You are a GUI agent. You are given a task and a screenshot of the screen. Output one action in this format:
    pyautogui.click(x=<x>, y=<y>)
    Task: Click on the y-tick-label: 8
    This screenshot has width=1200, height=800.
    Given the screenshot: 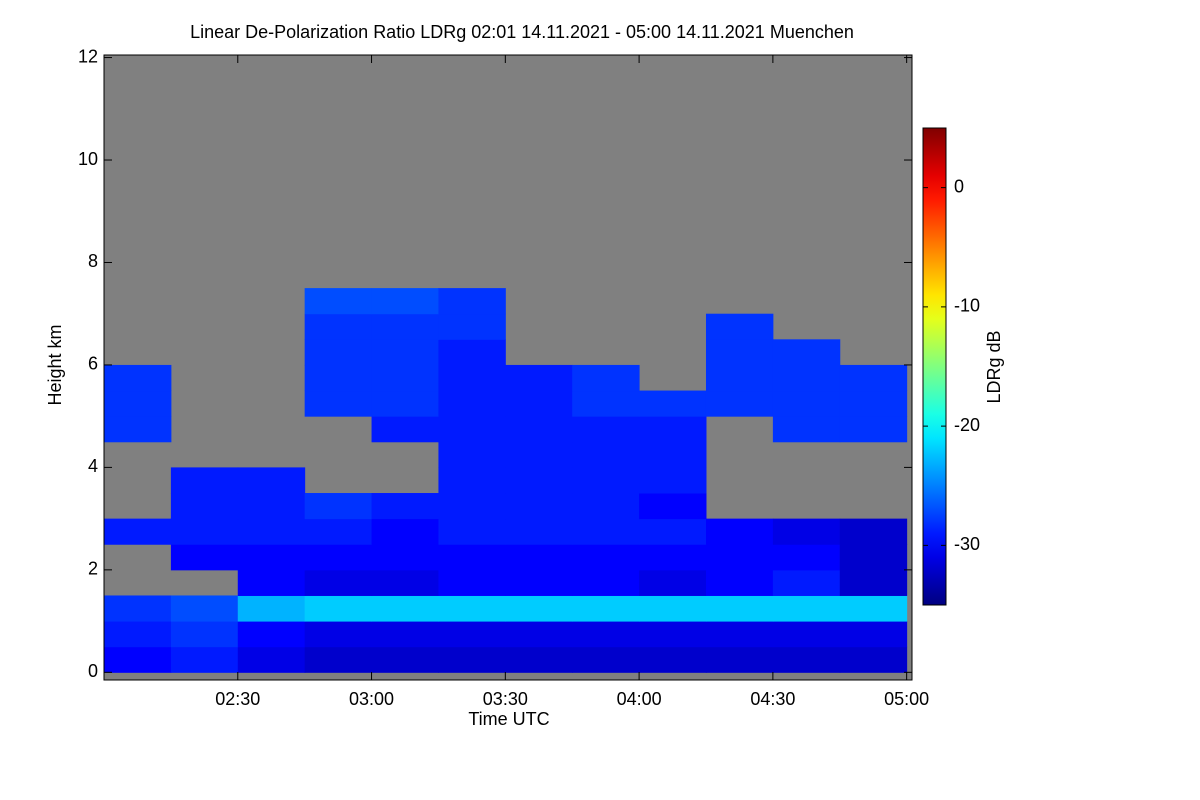 What is the action you would take?
    pyautogui.click(x=93, y=261)
    